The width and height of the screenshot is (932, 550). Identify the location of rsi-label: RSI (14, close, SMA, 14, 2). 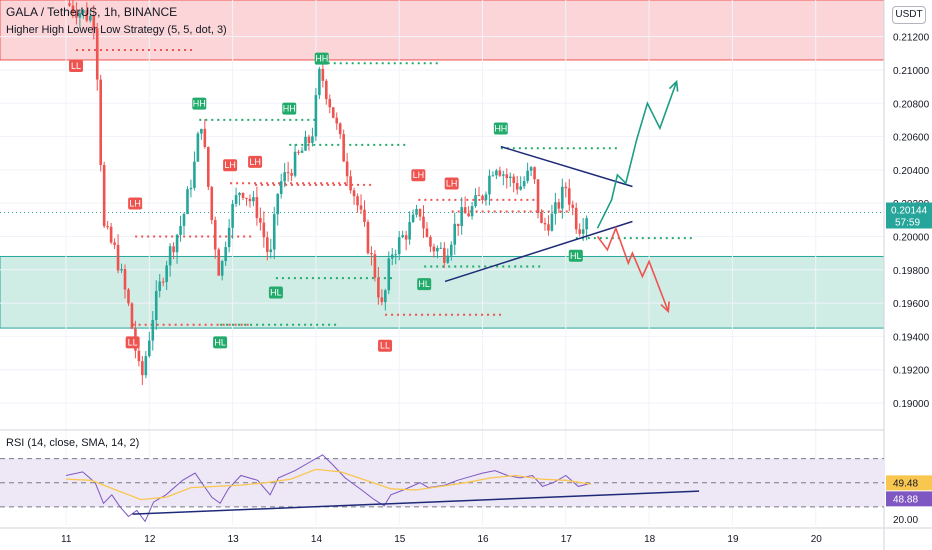
(72, 443).